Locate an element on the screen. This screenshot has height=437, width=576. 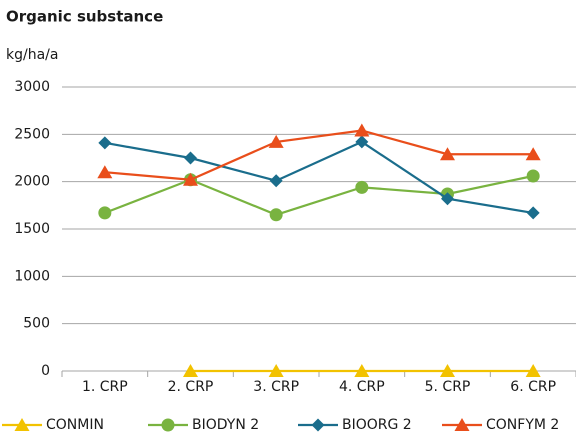
y-tick-label: 0 is located at coordinates (45, 371).